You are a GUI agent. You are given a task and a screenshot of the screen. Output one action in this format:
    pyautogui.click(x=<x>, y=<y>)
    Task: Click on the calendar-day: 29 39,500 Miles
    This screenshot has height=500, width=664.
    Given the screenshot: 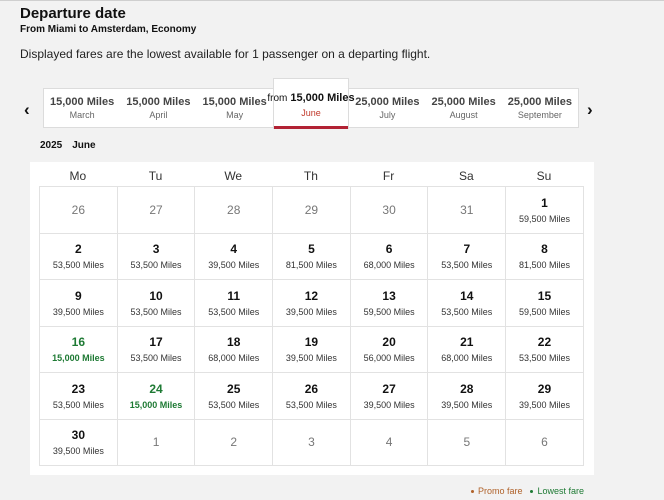 What is the action you would take?
    pyautogui.click(x=545, y=396)
    